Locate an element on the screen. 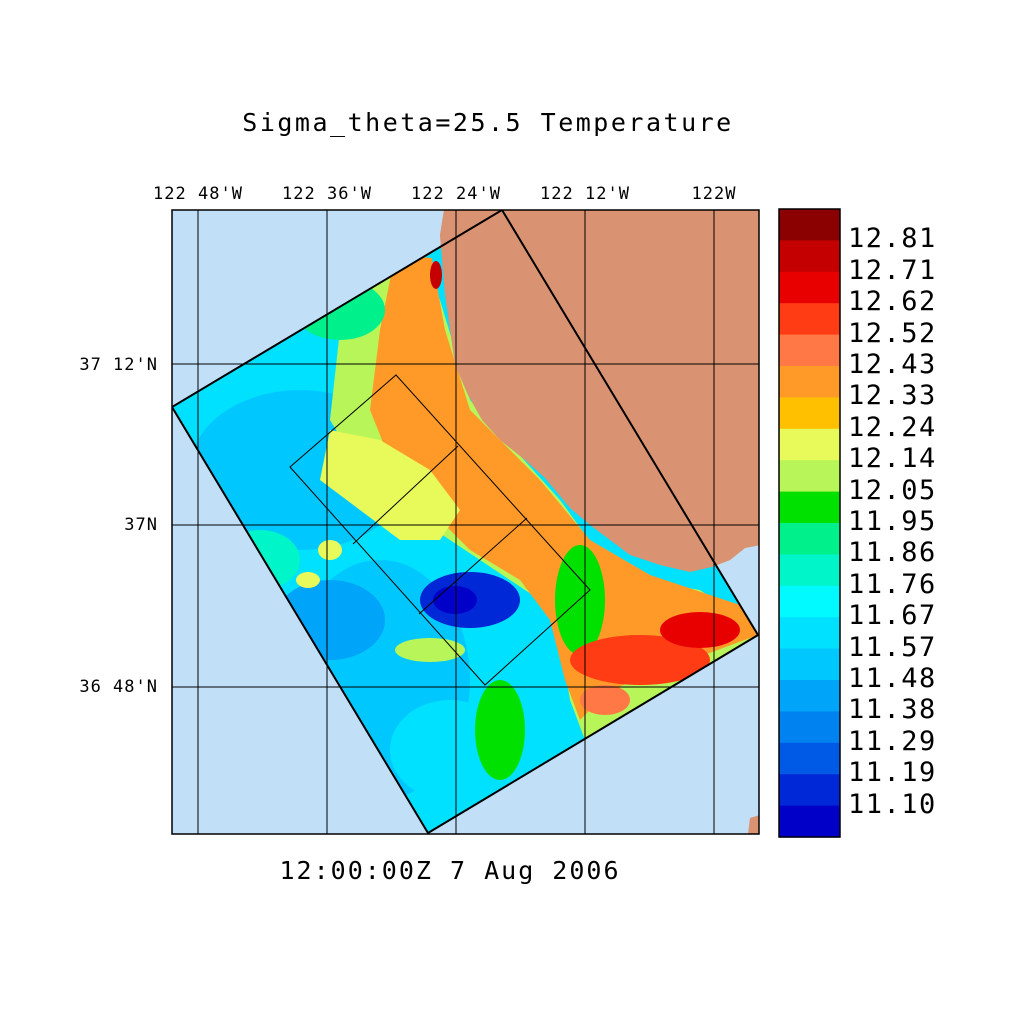 The height and width of the screenshot is (1024, 1024). colorbar-label: 11.29 is located at coordinates (892, 741).